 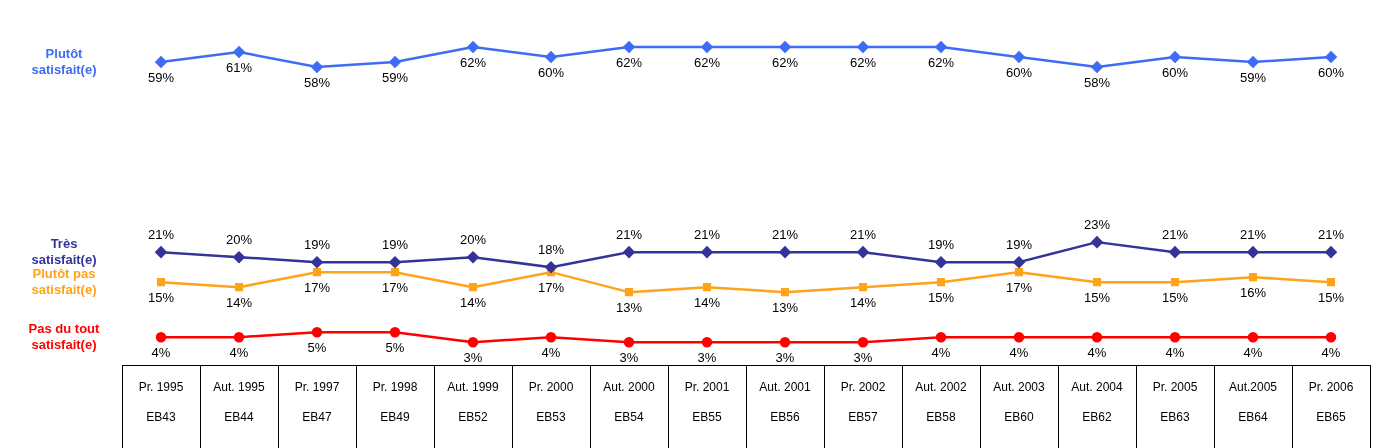 What do you see at coordinates (629, 308) in the screenshot?
I see `data-label: 13%` at bounding box center [629, 308].